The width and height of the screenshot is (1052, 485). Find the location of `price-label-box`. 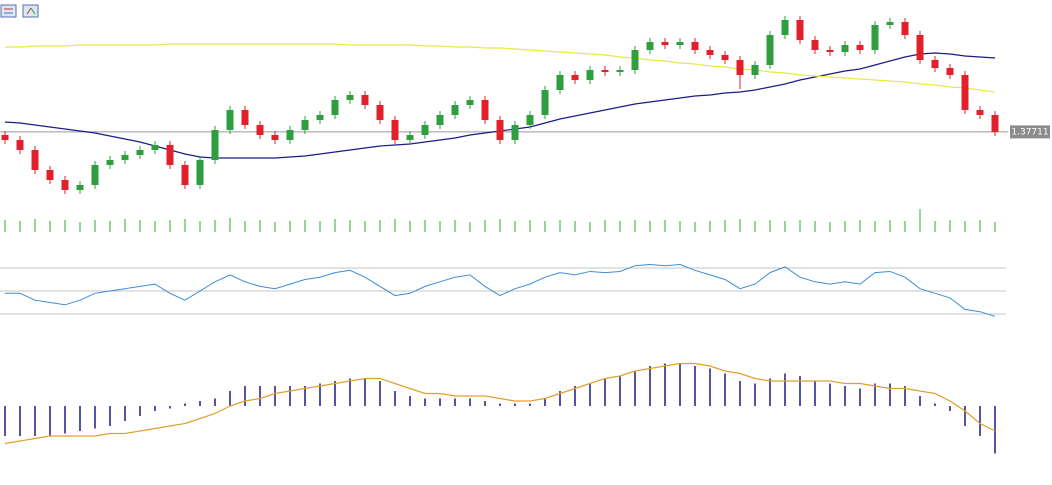

price-label-box is located at coordinates (1030, 132).